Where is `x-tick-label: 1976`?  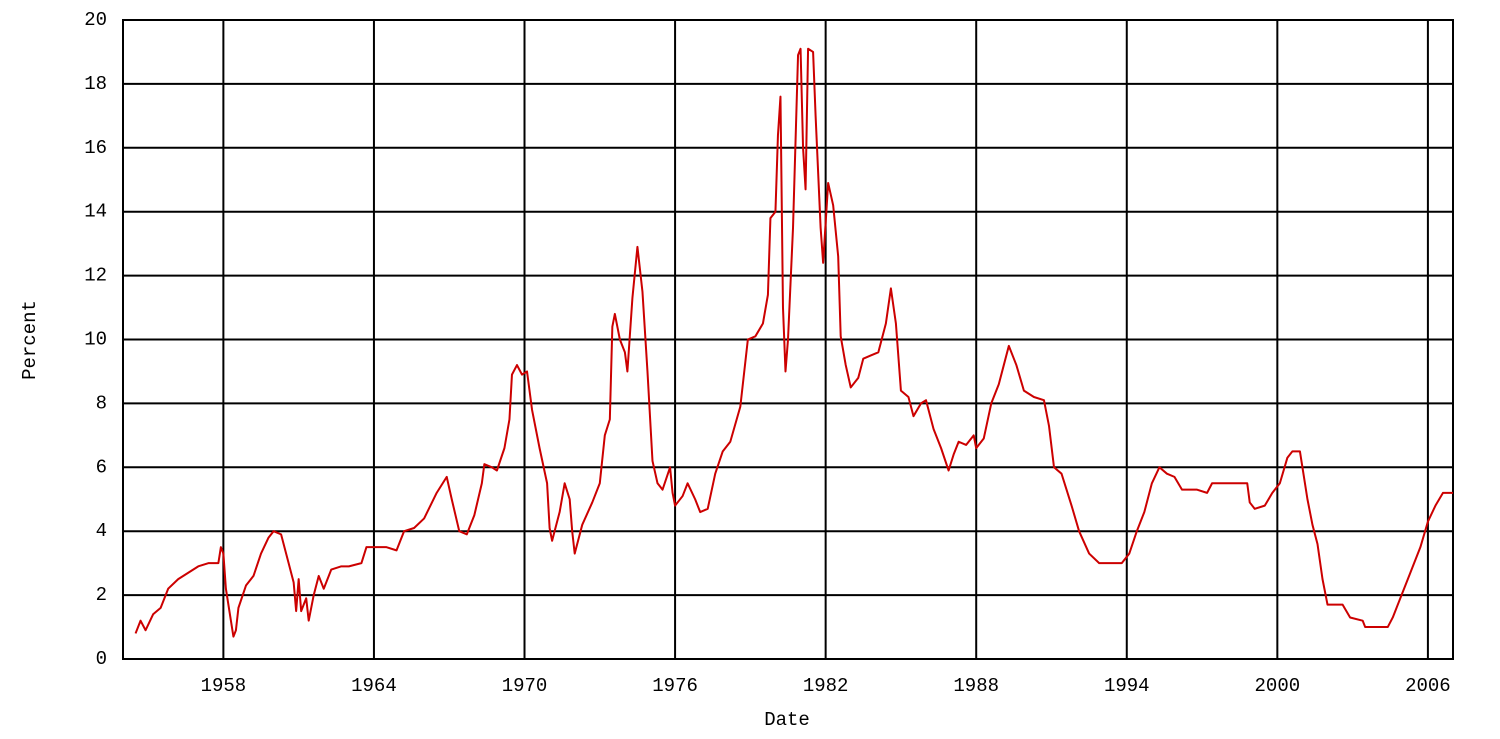 x-tick-label: 1976 is located at coordinates (675, 686).